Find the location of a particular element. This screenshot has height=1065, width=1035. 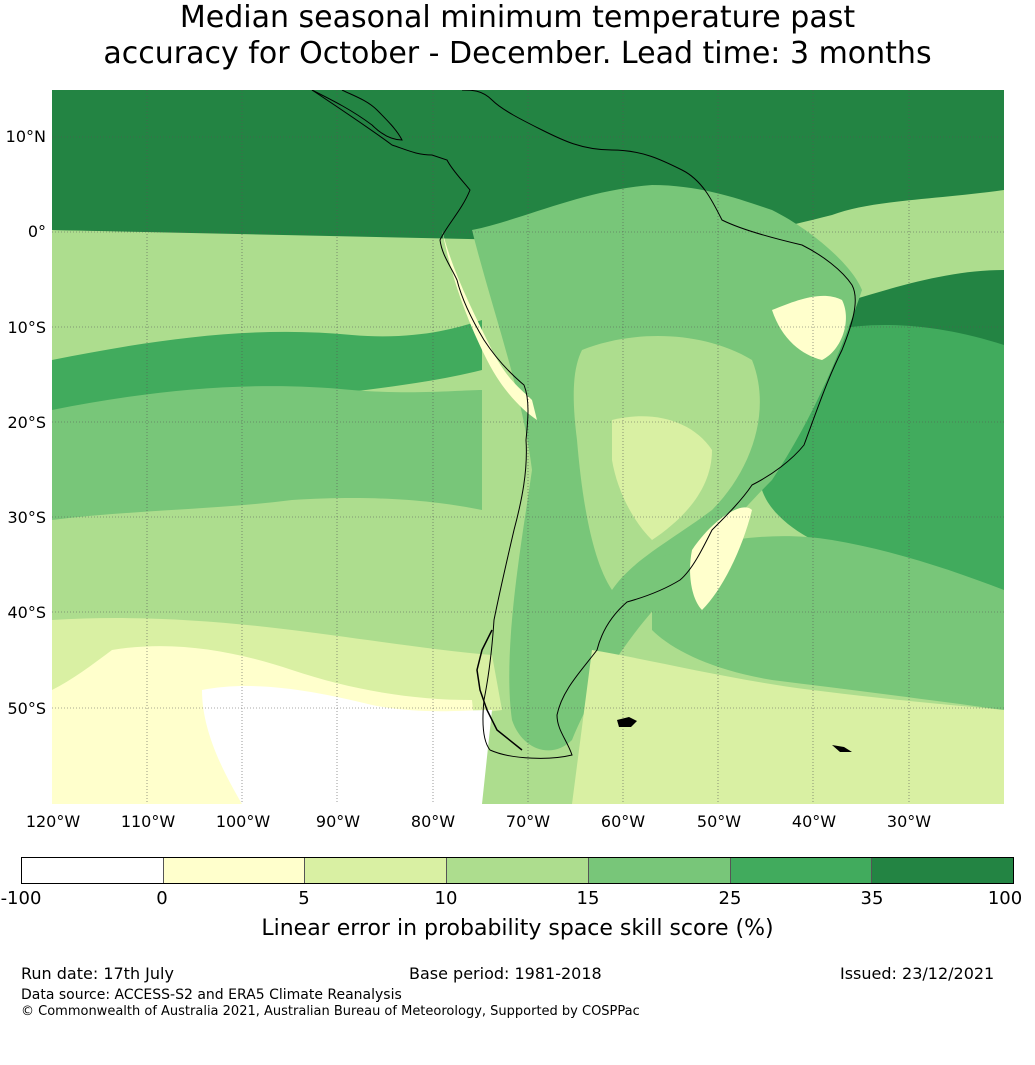

lon-label: 100°W is located at coordinates (243, 821).